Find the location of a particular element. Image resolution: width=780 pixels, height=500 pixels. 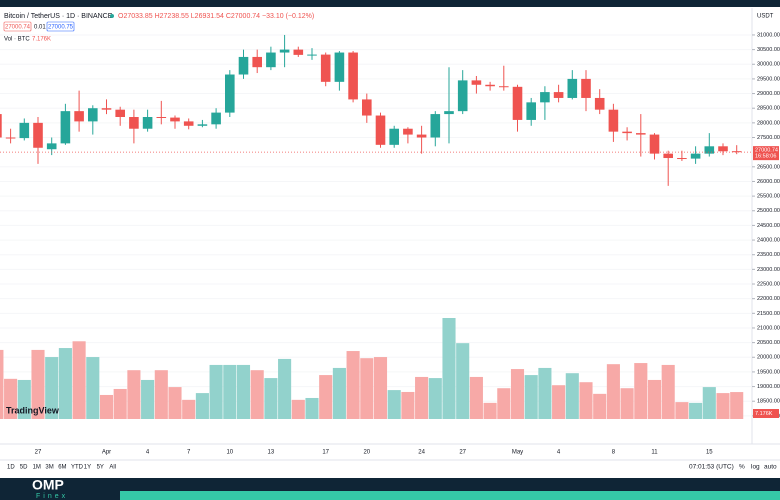

range-button: 1D is located at coordinates (11, 468).